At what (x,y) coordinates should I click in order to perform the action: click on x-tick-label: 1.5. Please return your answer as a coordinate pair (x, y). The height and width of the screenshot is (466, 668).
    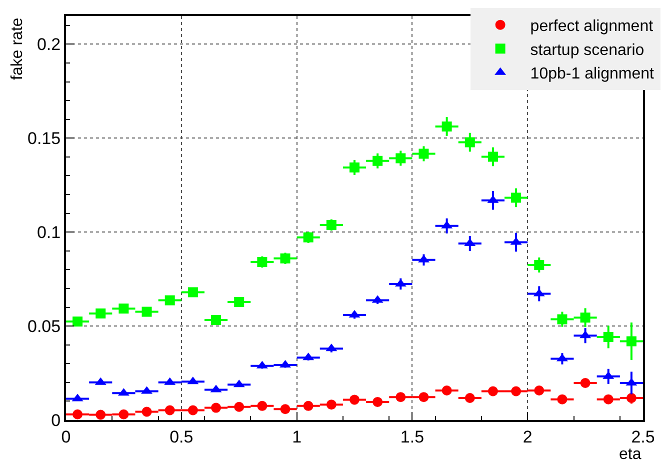
    Looking at the image, I should click on (412, 436).